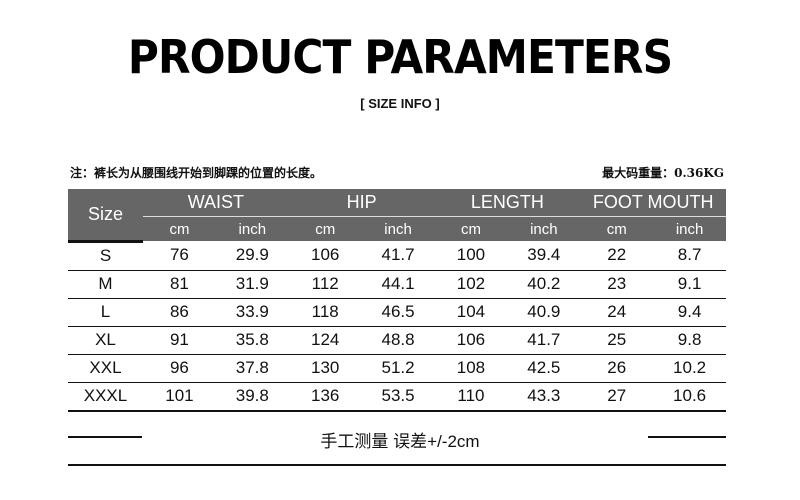 The width and height of the screenshot is (800, 500). I want to click on measurement-error-note: 手工测量 误差+/-2cm, so click(400, 441).